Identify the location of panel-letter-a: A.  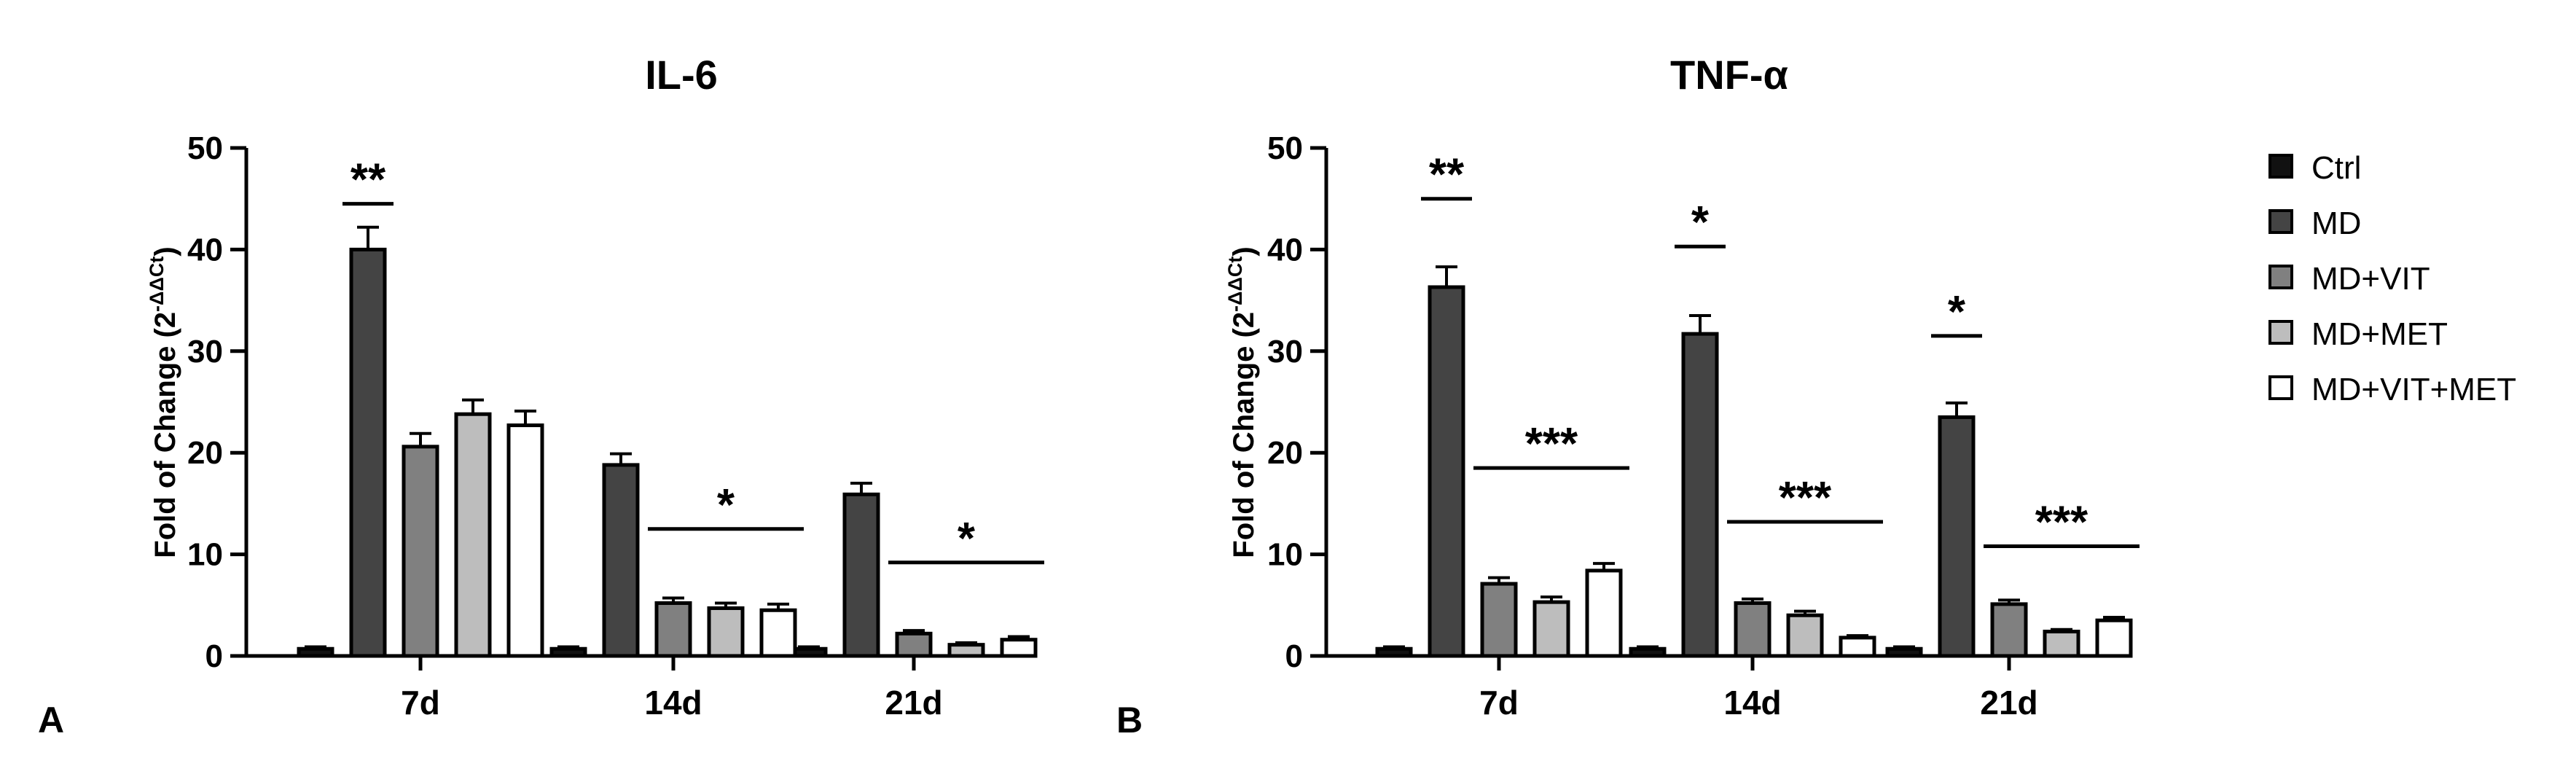
(51, 720).